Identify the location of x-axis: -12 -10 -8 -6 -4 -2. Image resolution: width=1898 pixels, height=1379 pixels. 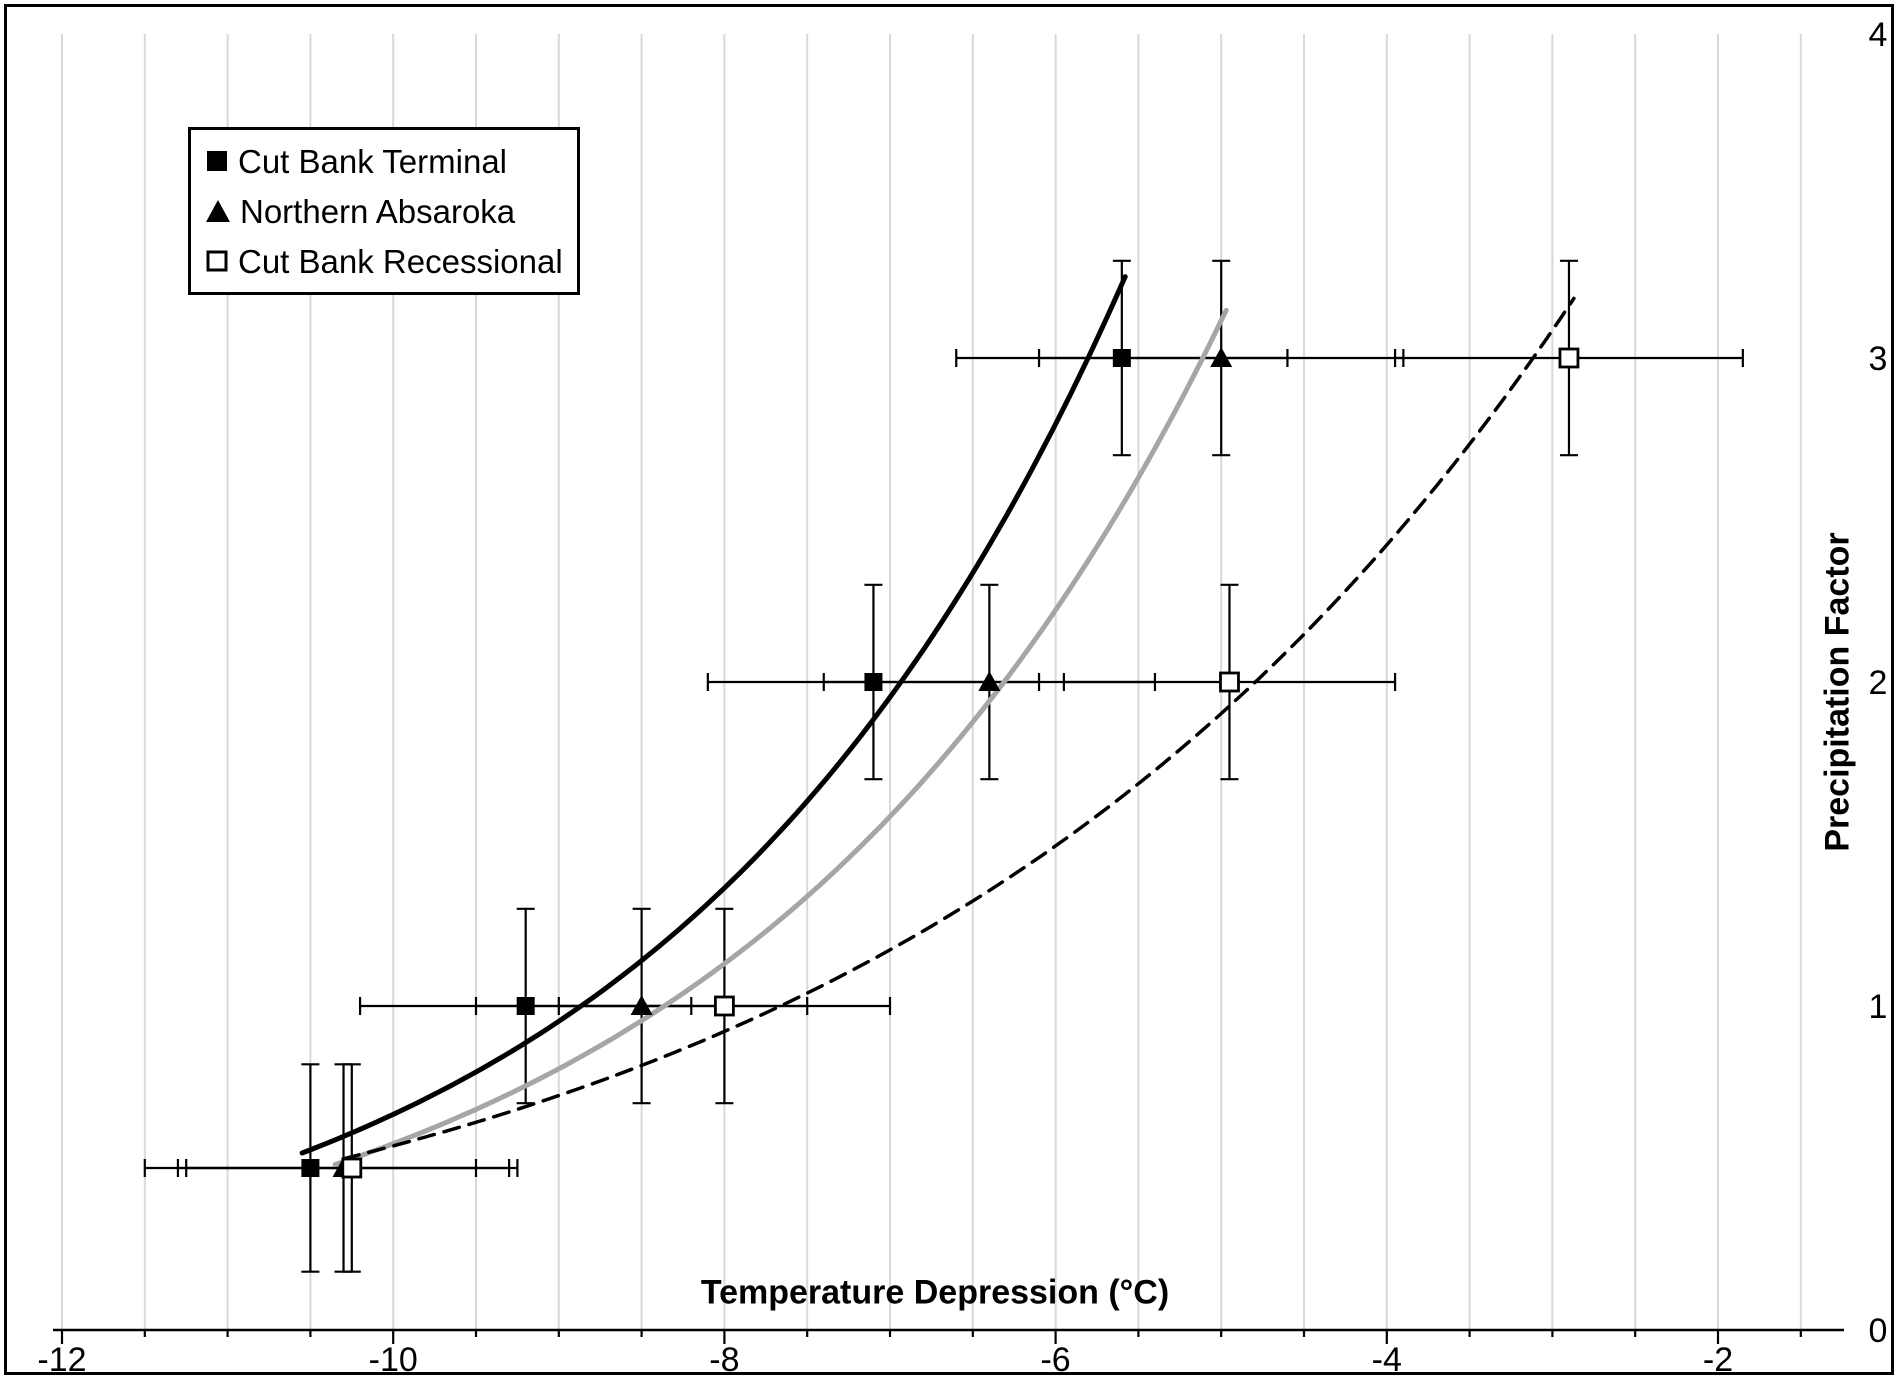
(940, 1353).